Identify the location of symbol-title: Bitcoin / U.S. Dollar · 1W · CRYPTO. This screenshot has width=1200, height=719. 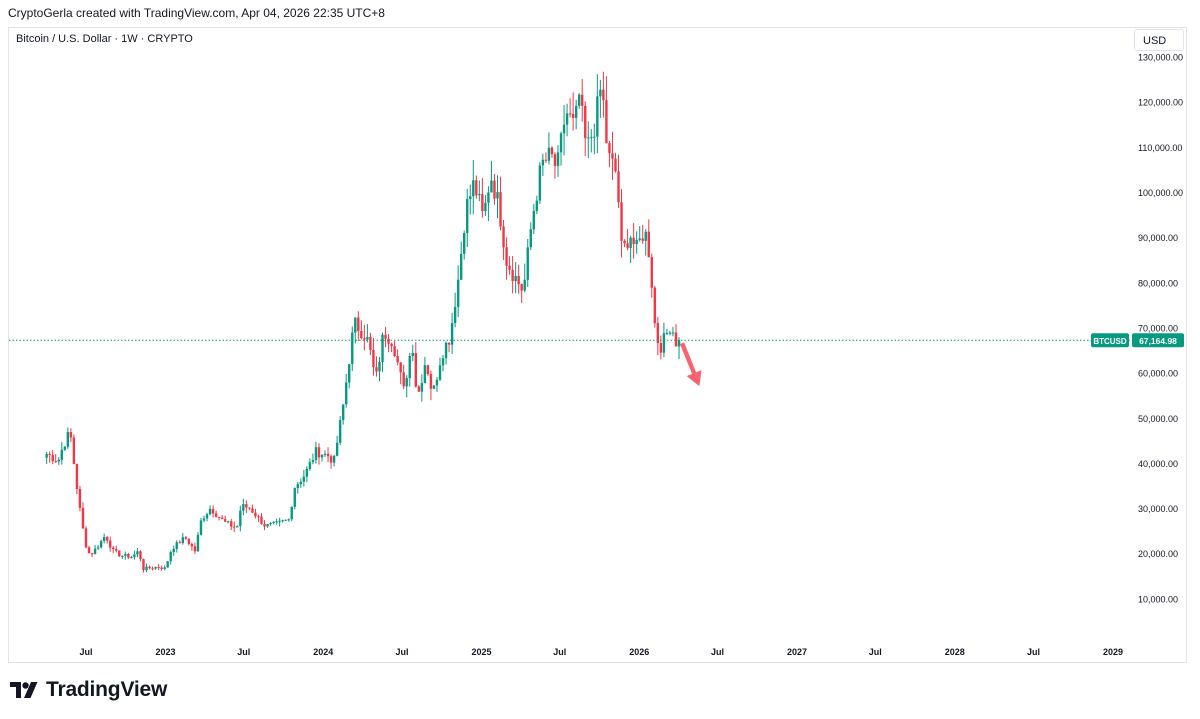
(104, 39).